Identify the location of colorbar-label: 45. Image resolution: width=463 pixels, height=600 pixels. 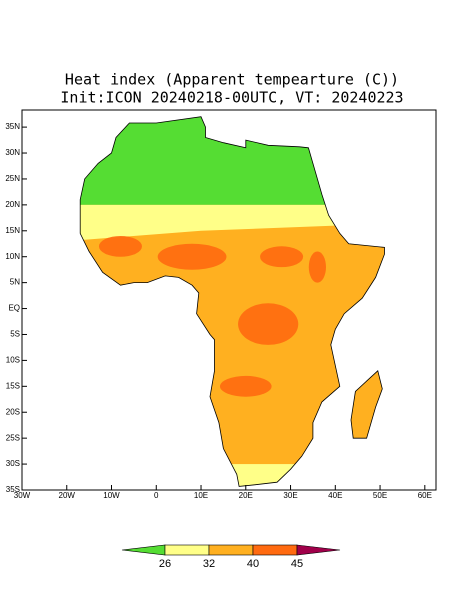
(297, 564).